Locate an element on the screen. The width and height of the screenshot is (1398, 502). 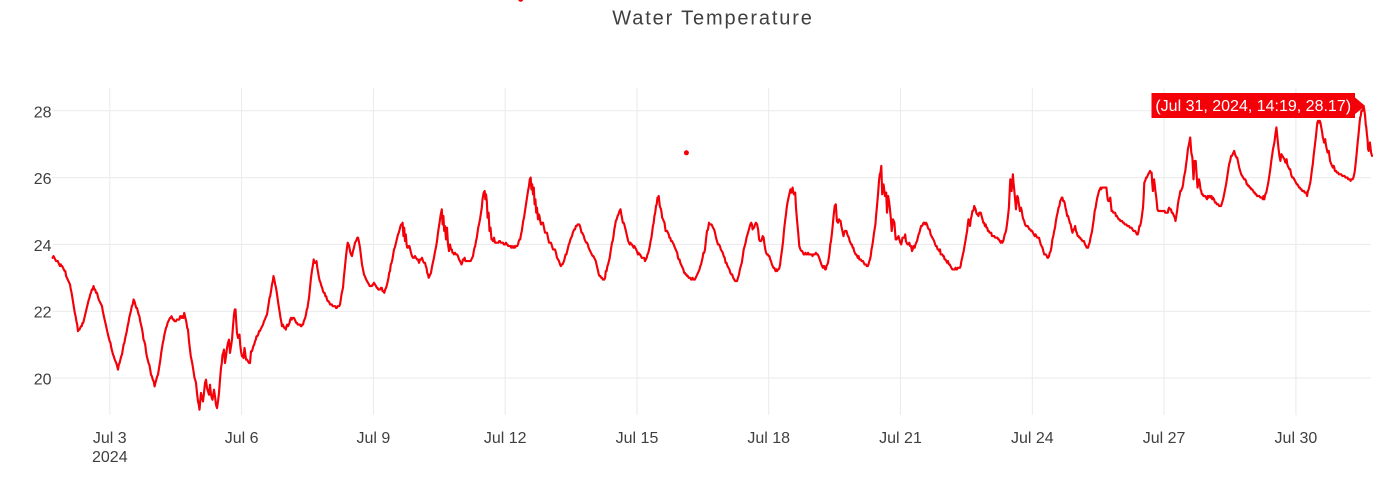
svg-text: Jul 21 is located at coordinates (900, 438).